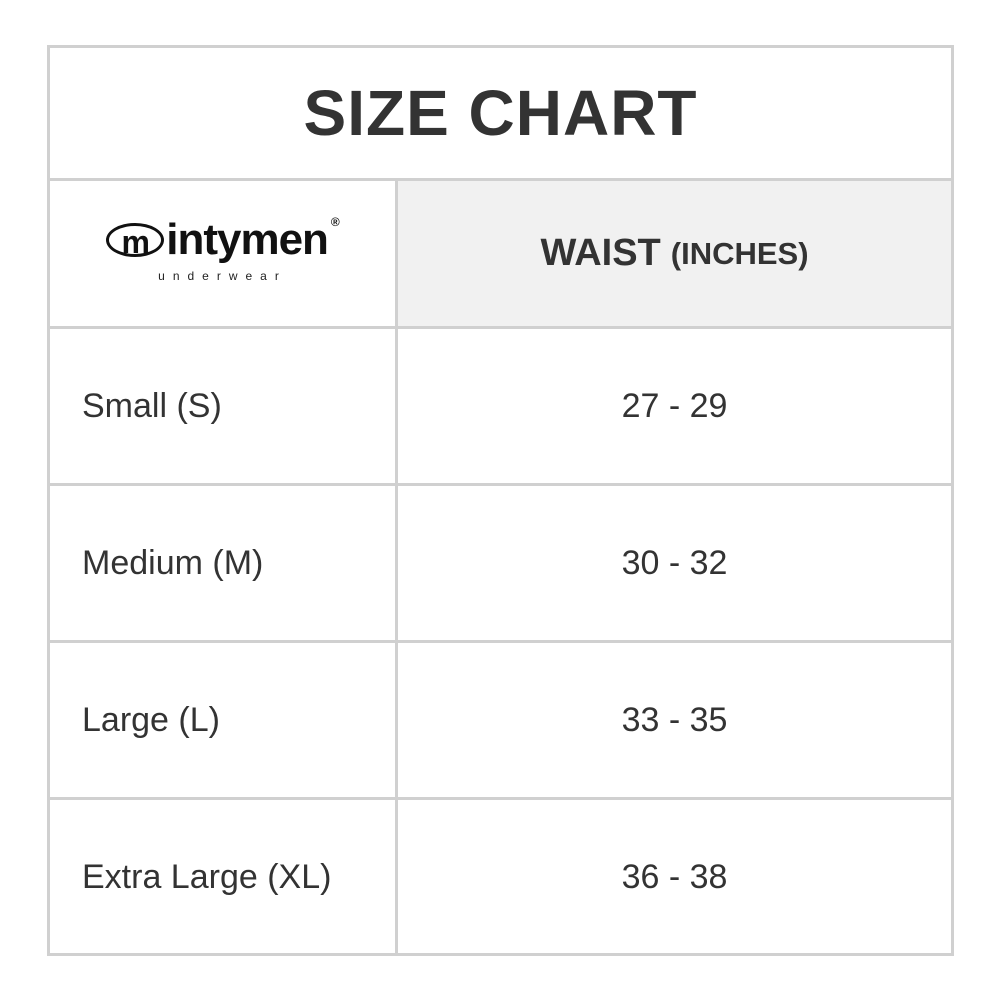 This screenshot has height=1000, width=1000. I want to click on size-cell: Medium (M), so click(224, 563).